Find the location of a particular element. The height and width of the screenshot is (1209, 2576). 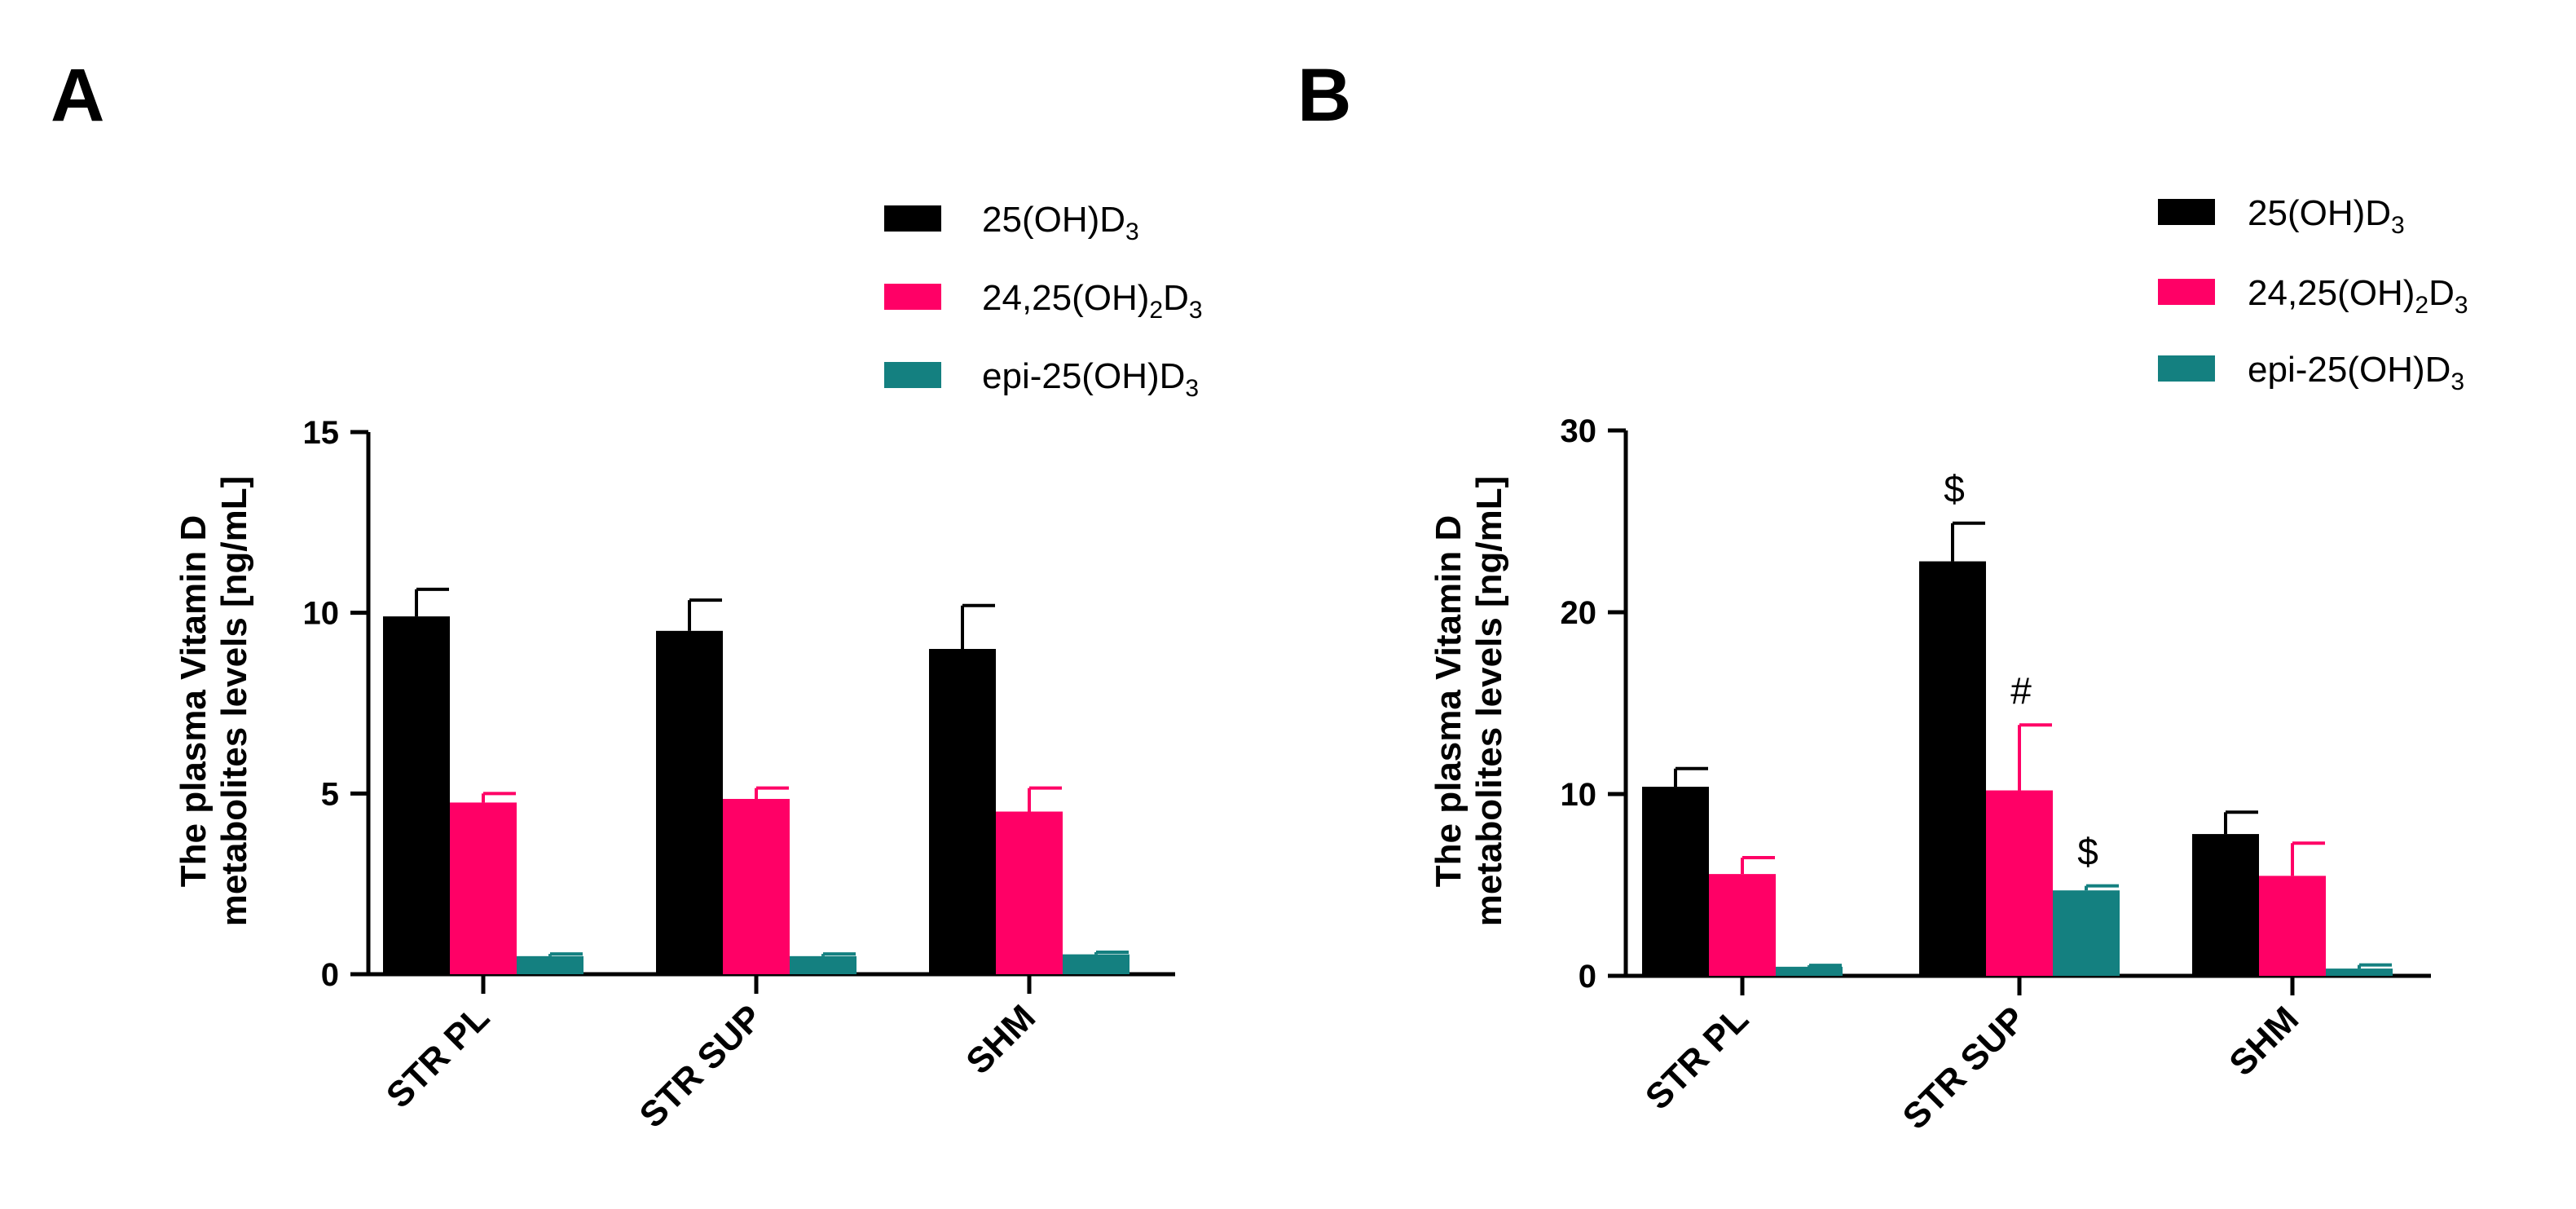

x-category-label-a: SHM is located at coordinates (1001, 1039).